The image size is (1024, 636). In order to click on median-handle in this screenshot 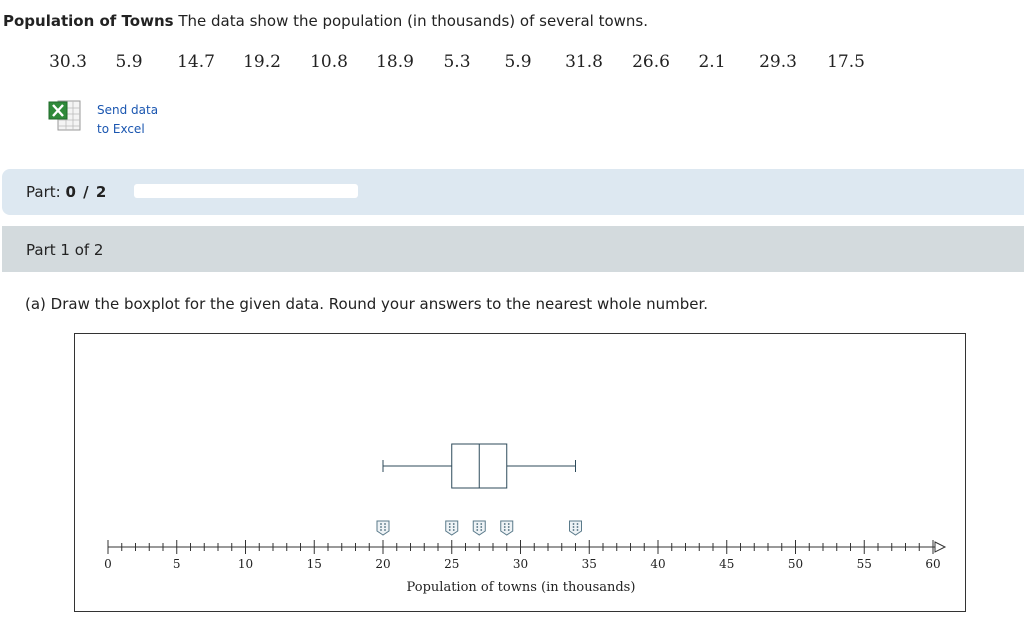, I will do `click(479, 528)`.